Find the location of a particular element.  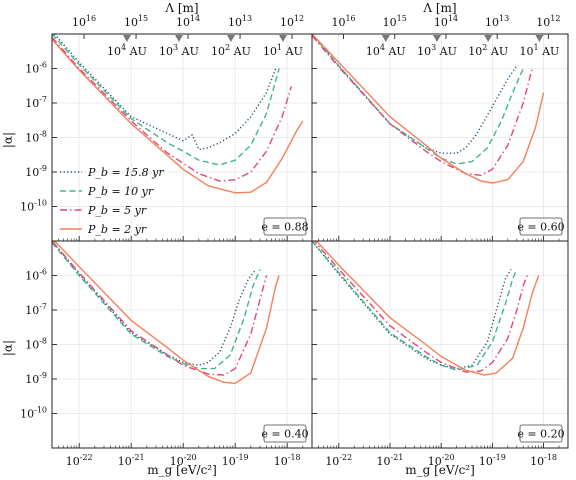

legend-label: P_b = 10 yr is located at coordinates (120, 191).